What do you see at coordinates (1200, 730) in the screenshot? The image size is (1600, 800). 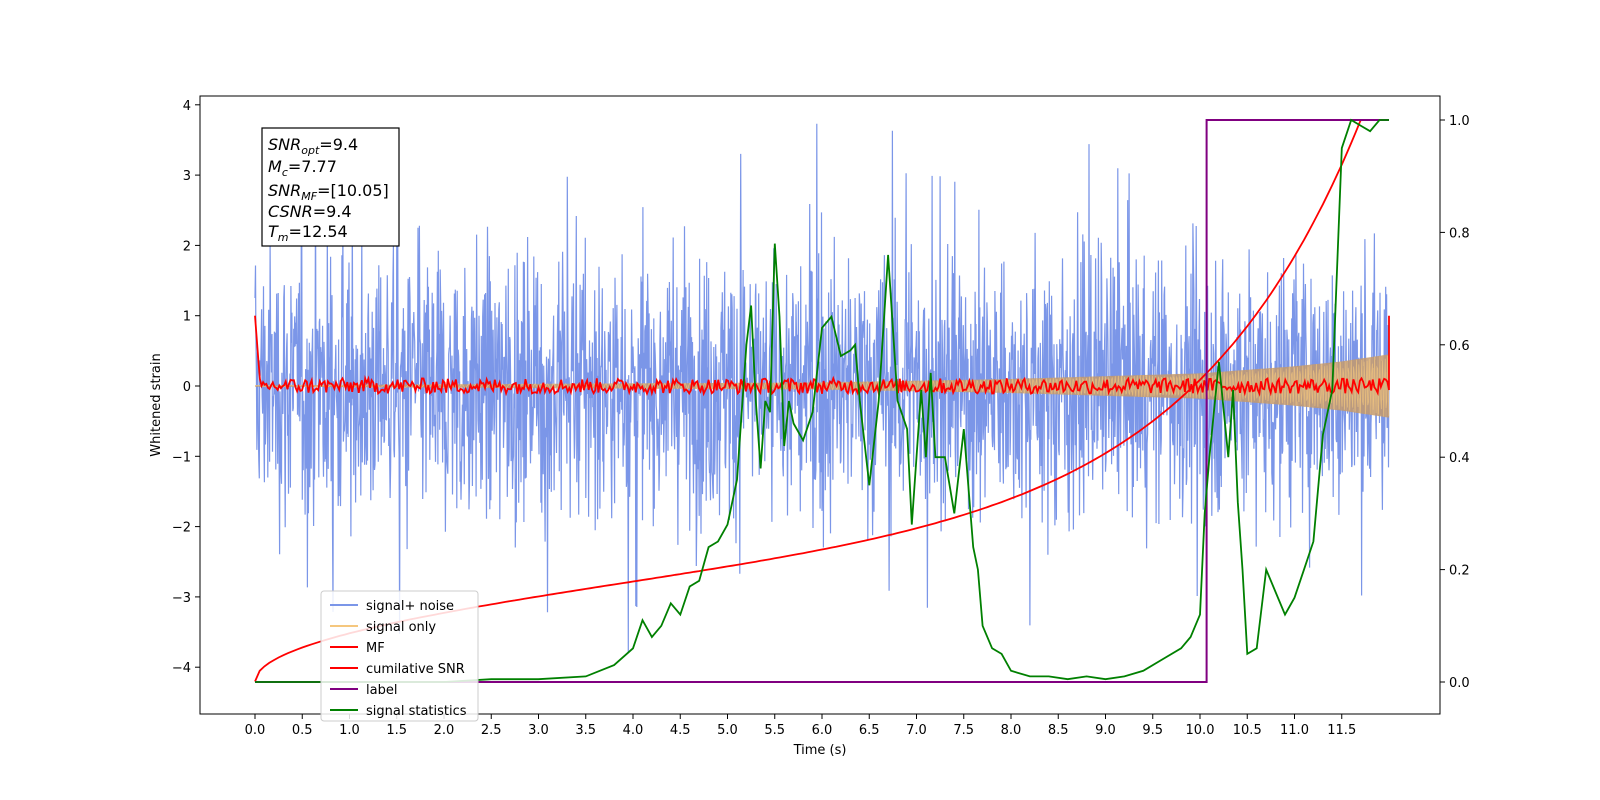 I see `x-tick-label: 10.0` at bounding box center [1200, 730].